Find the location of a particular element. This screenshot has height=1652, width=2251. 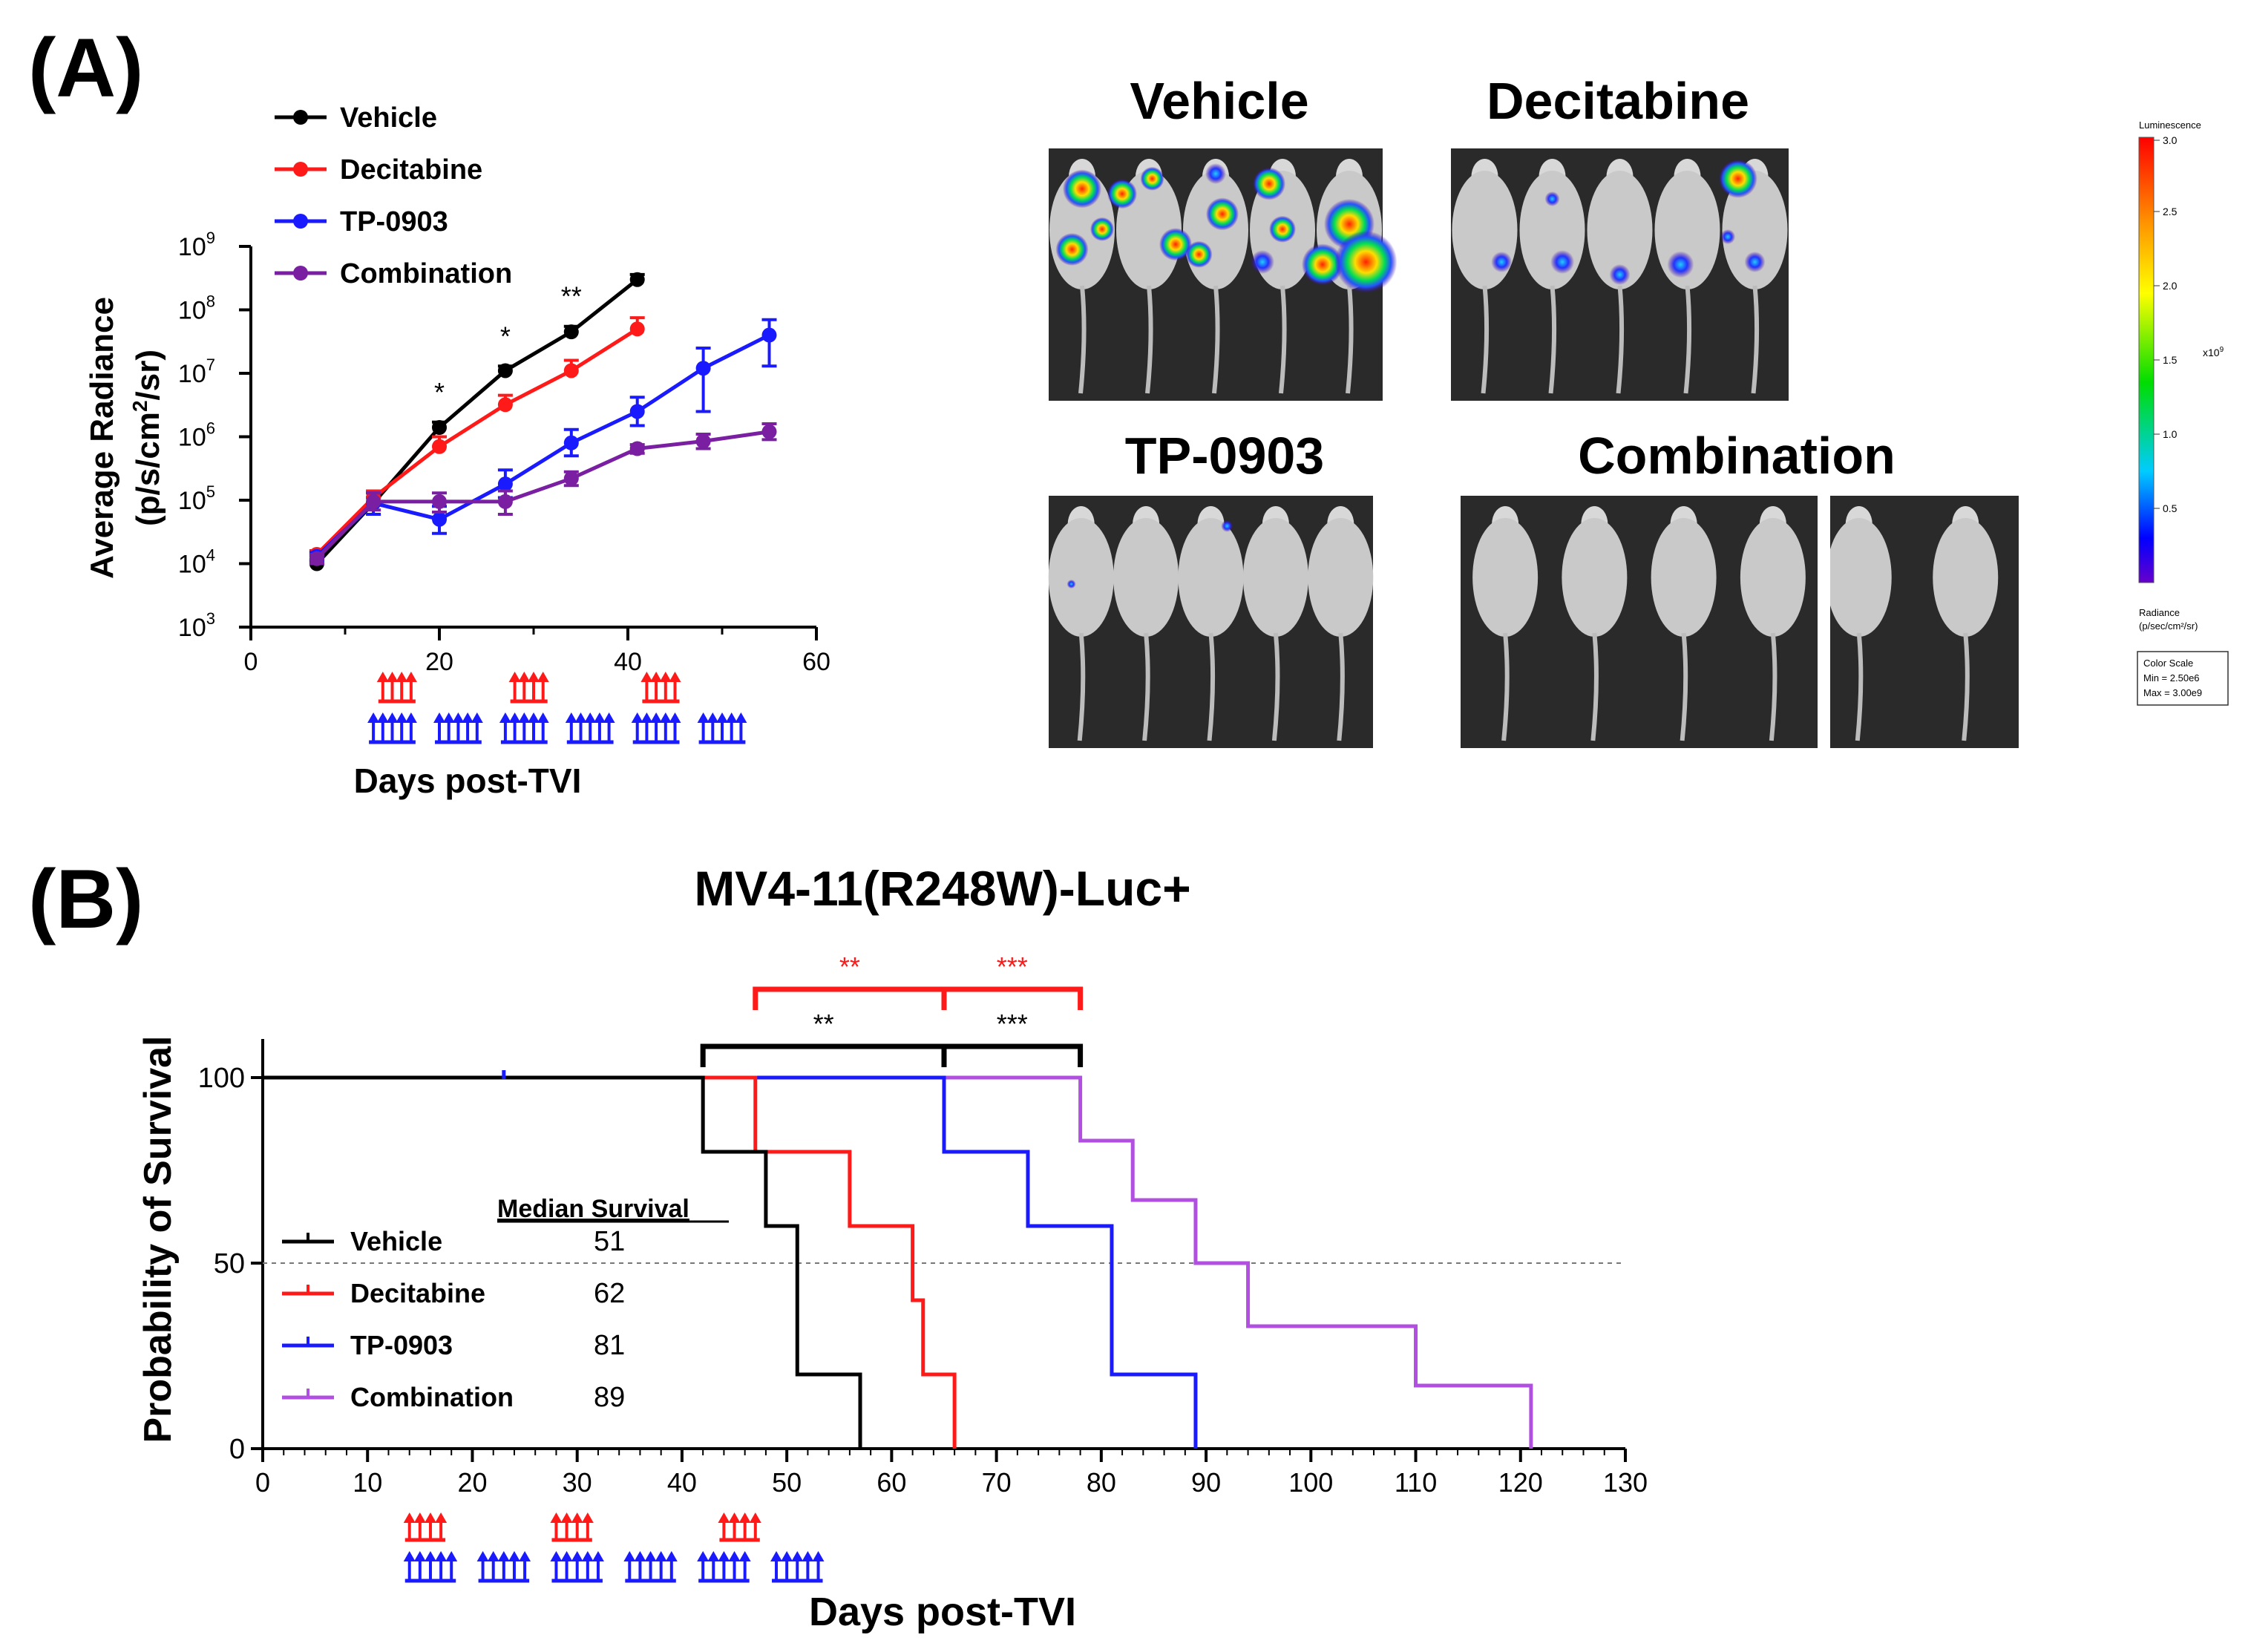

series-line is located at coordinates (542, 445).